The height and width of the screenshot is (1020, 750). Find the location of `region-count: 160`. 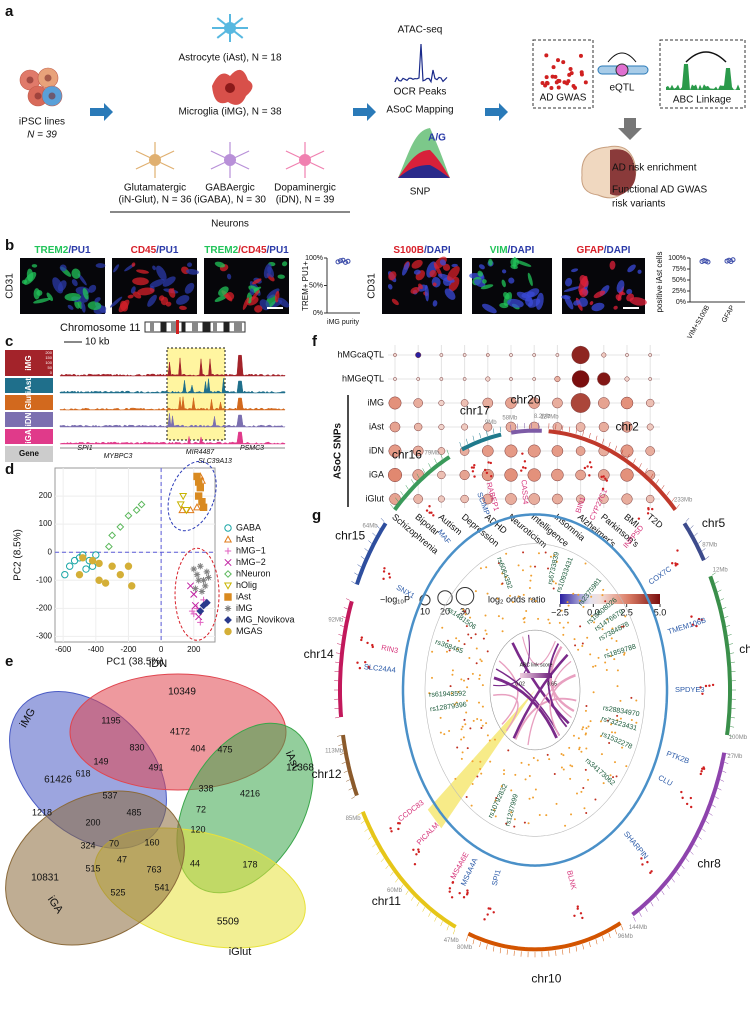

region-count: 160 is located at coordinates (151, 842).